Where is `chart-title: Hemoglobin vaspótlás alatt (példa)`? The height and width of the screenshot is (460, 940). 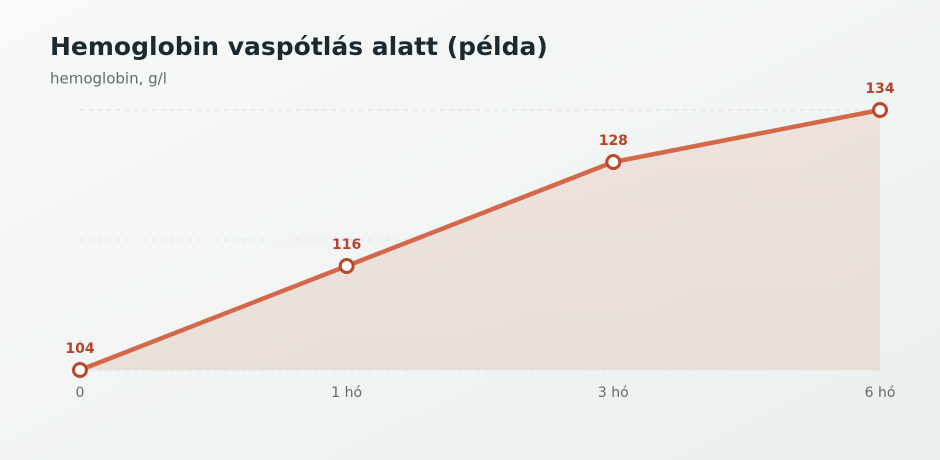
chart-title: Hemoglobin vaspótlás alatt (példa) is located at coordinates (299, 46).